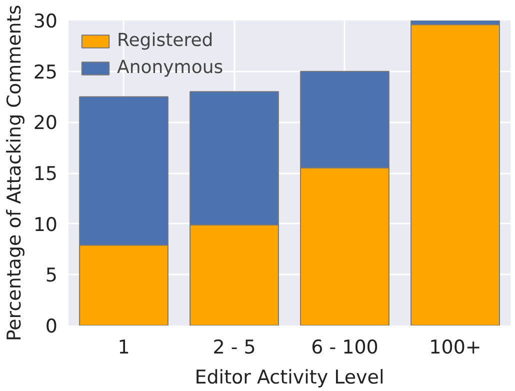  Describe the element at coordinates (14, 173) in the screenshot. I see `y-axis-title: Percentage of Attacking Comments` at that location.